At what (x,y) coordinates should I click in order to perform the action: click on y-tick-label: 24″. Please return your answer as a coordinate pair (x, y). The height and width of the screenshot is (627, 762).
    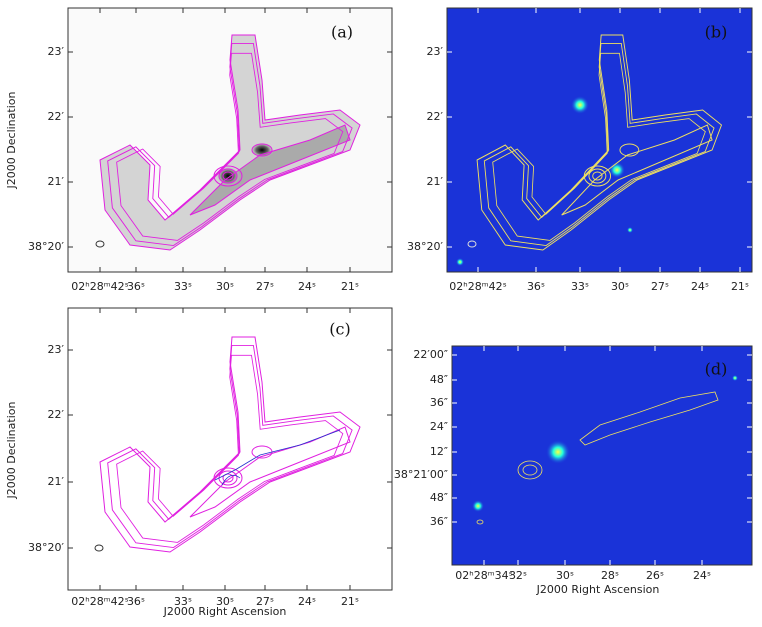
    Looking at the image, I should click on (439, 426).